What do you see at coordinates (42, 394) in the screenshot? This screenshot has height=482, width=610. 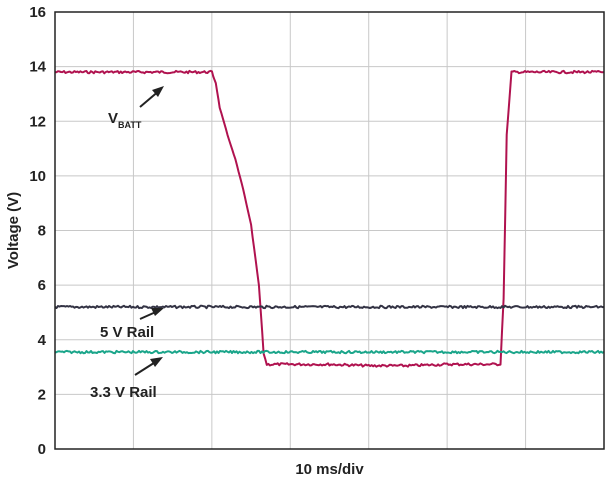 I see `y-tick-label: 2` at bounding box center [42, 394].